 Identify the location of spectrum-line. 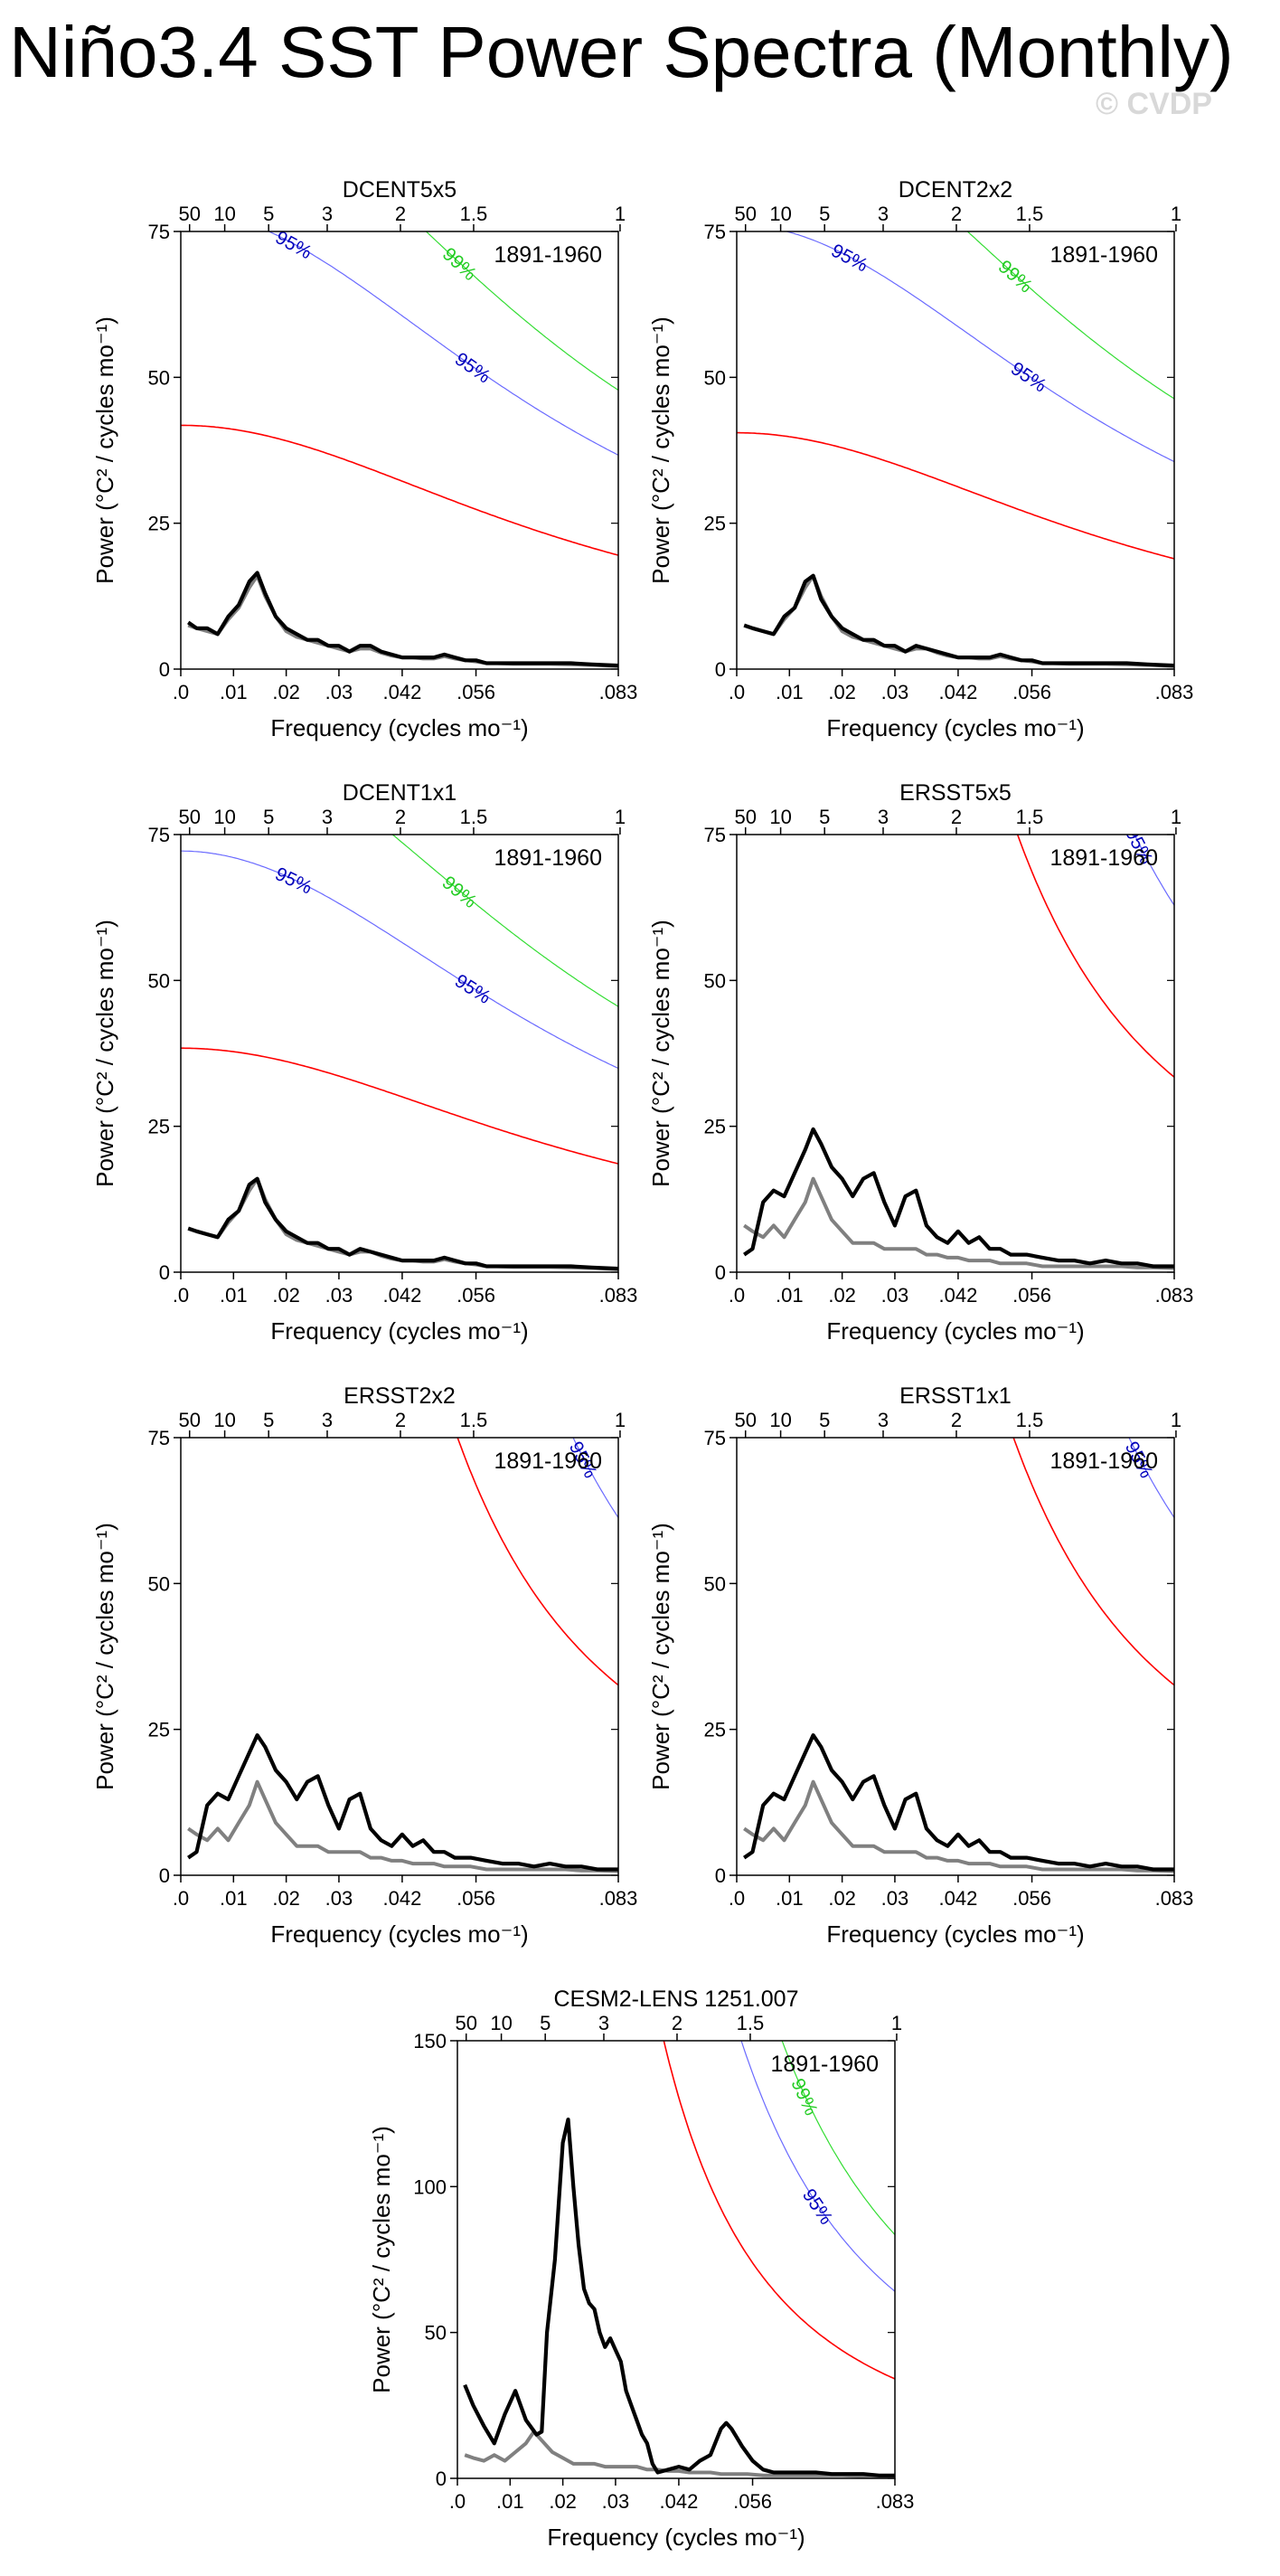
(402, 1802).